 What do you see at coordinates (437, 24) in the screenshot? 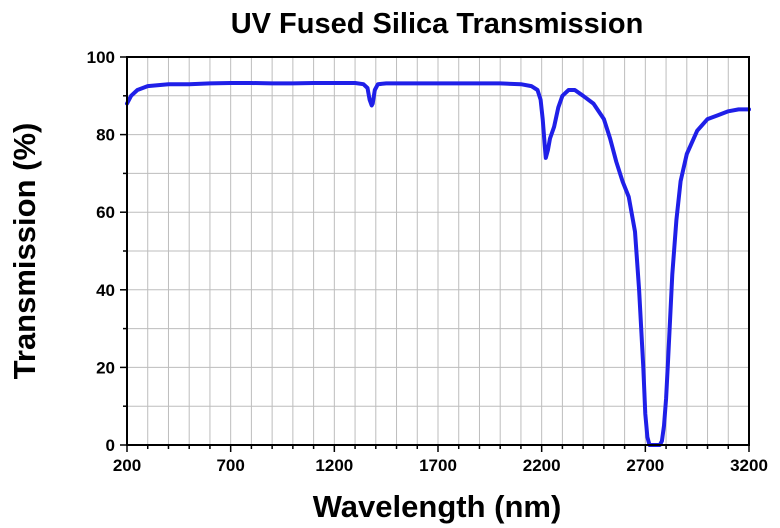
I see `chart-title: UV Fused Silica Transmission` at bounding box center [437, 24].